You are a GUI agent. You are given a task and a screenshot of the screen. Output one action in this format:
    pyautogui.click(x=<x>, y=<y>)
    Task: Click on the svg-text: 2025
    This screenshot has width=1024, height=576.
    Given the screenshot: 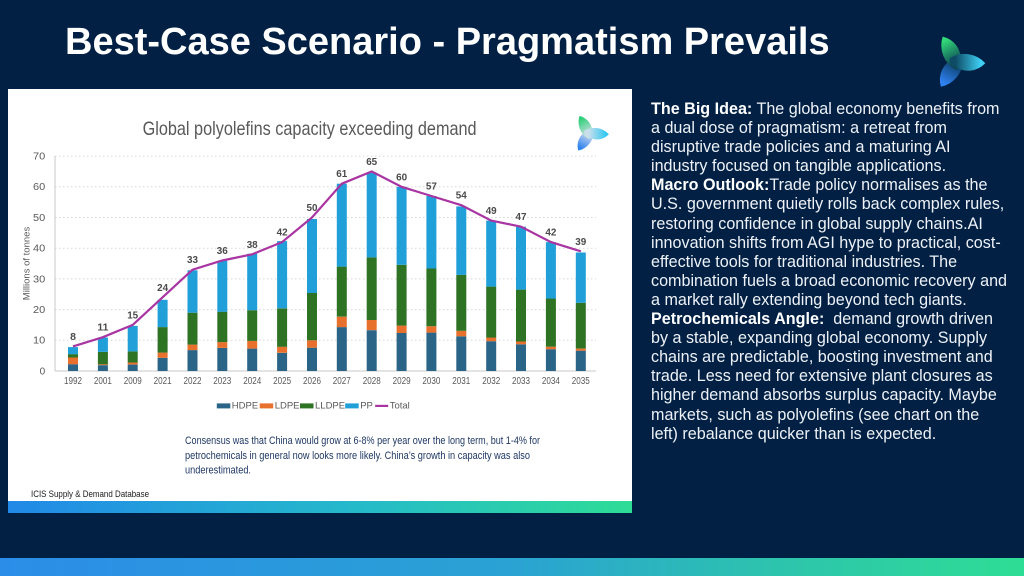 What is the action you would take?
    pyautogui.click(x=282, y=381)
    